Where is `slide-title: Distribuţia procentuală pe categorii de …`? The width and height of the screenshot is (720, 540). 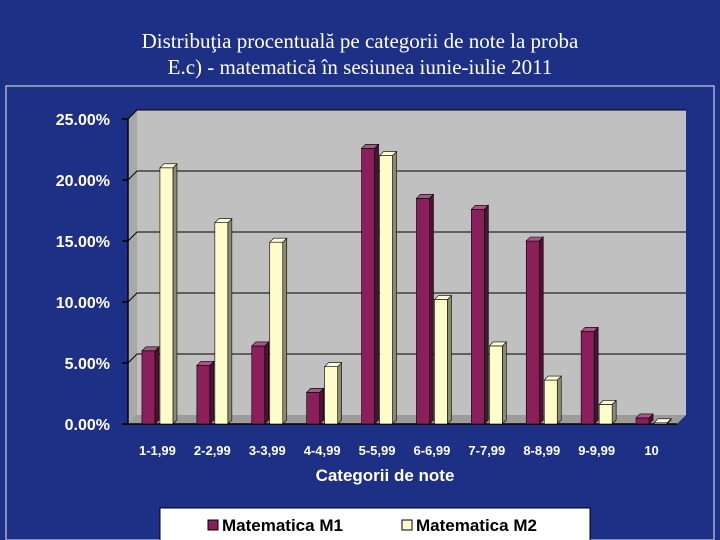
slide-title: Distribuţia procentuală pe categorii de … is located at coordinates (360, 54).